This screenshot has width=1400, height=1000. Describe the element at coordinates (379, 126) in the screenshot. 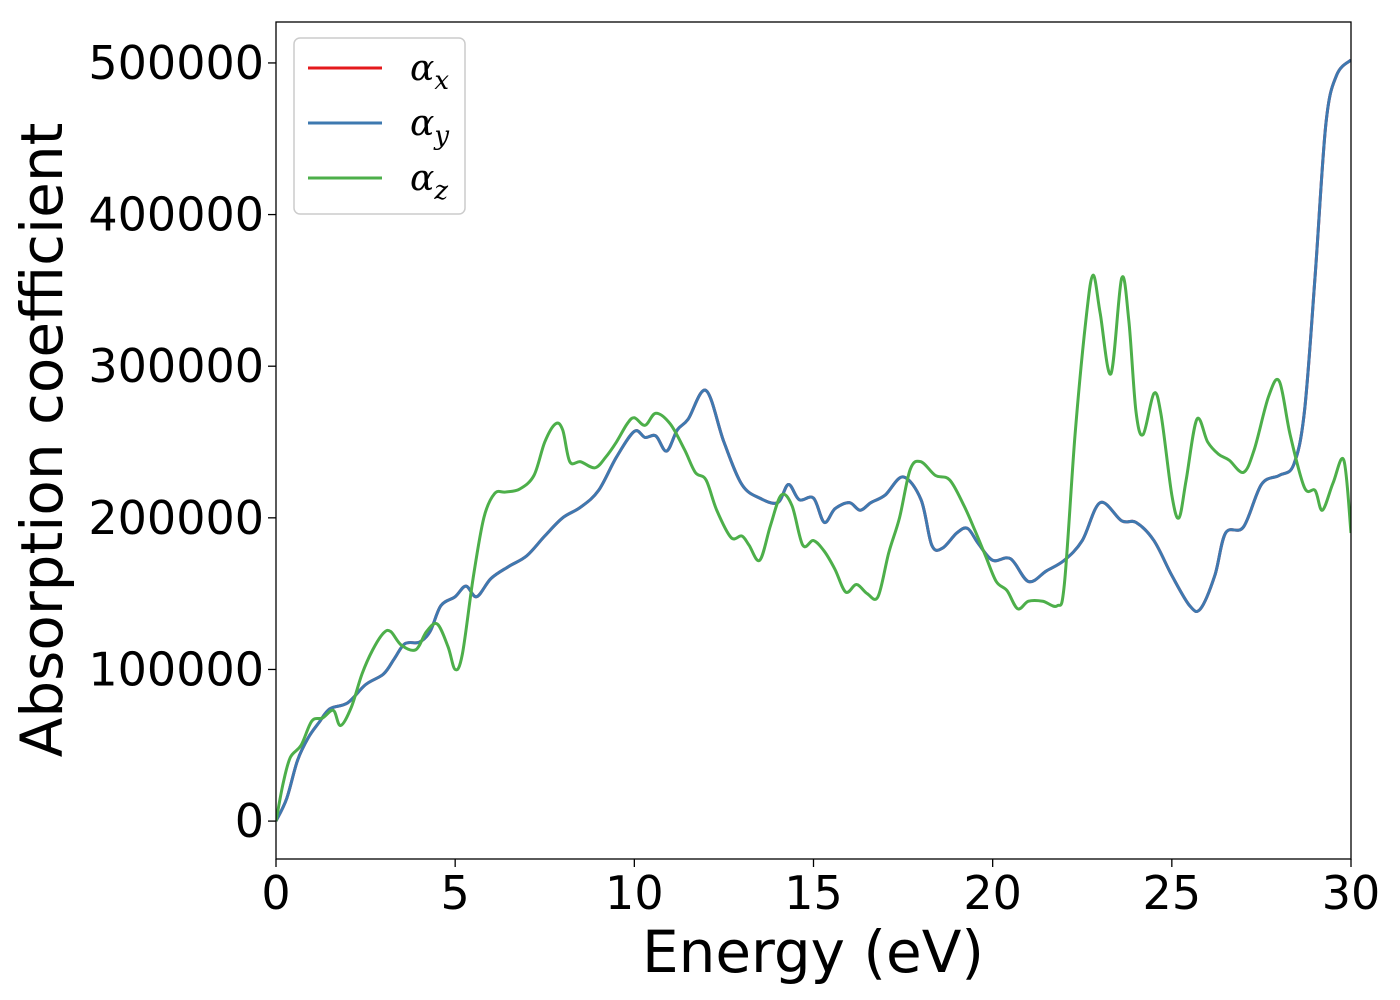

I see `legend-box` at that location.